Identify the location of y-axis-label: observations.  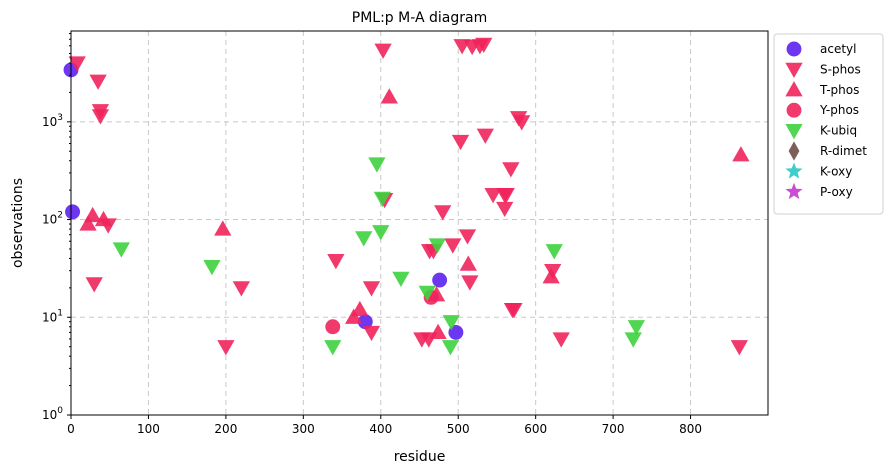
(18, 223).